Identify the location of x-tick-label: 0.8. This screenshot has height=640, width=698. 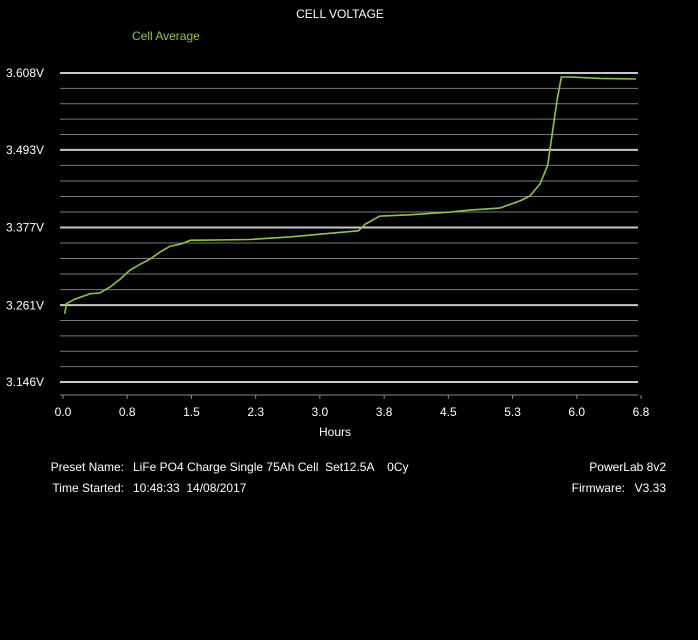
(127, 412).